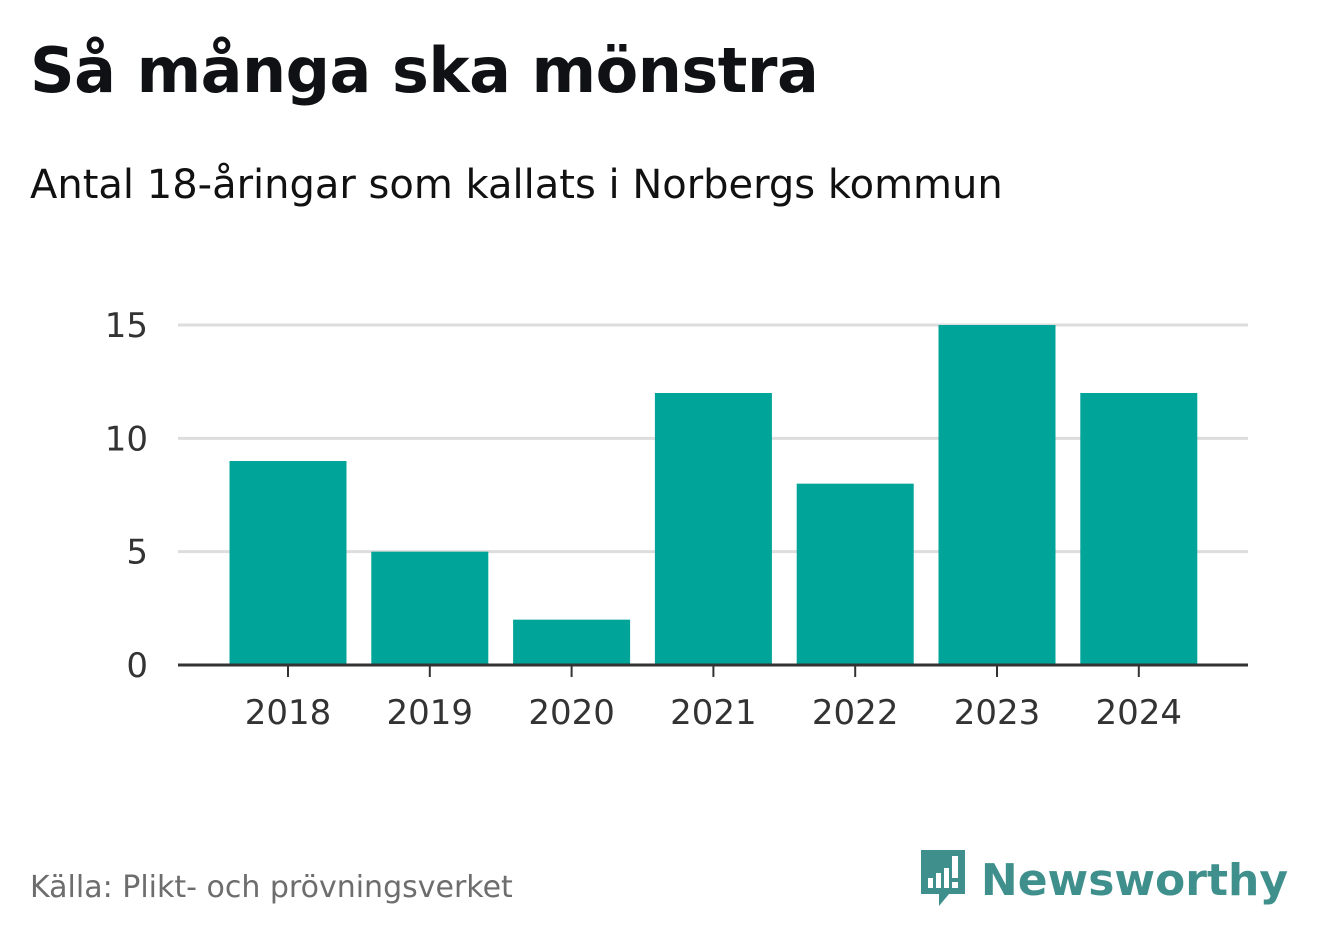 Image resolution: width=1322 pixels, height=939 pixels. I want to click on x-tick-label: 2023, so click(997, 713).